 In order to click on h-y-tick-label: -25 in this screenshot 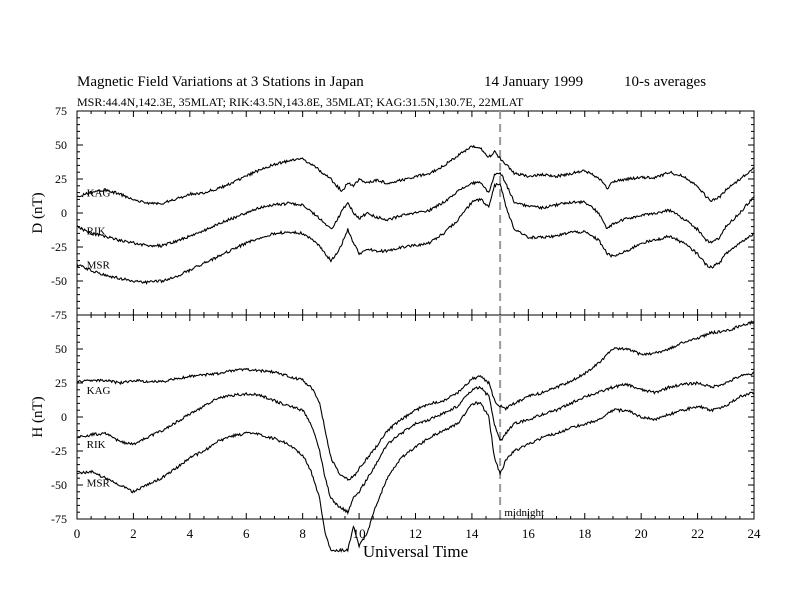, I will do `click(59, 451)`.